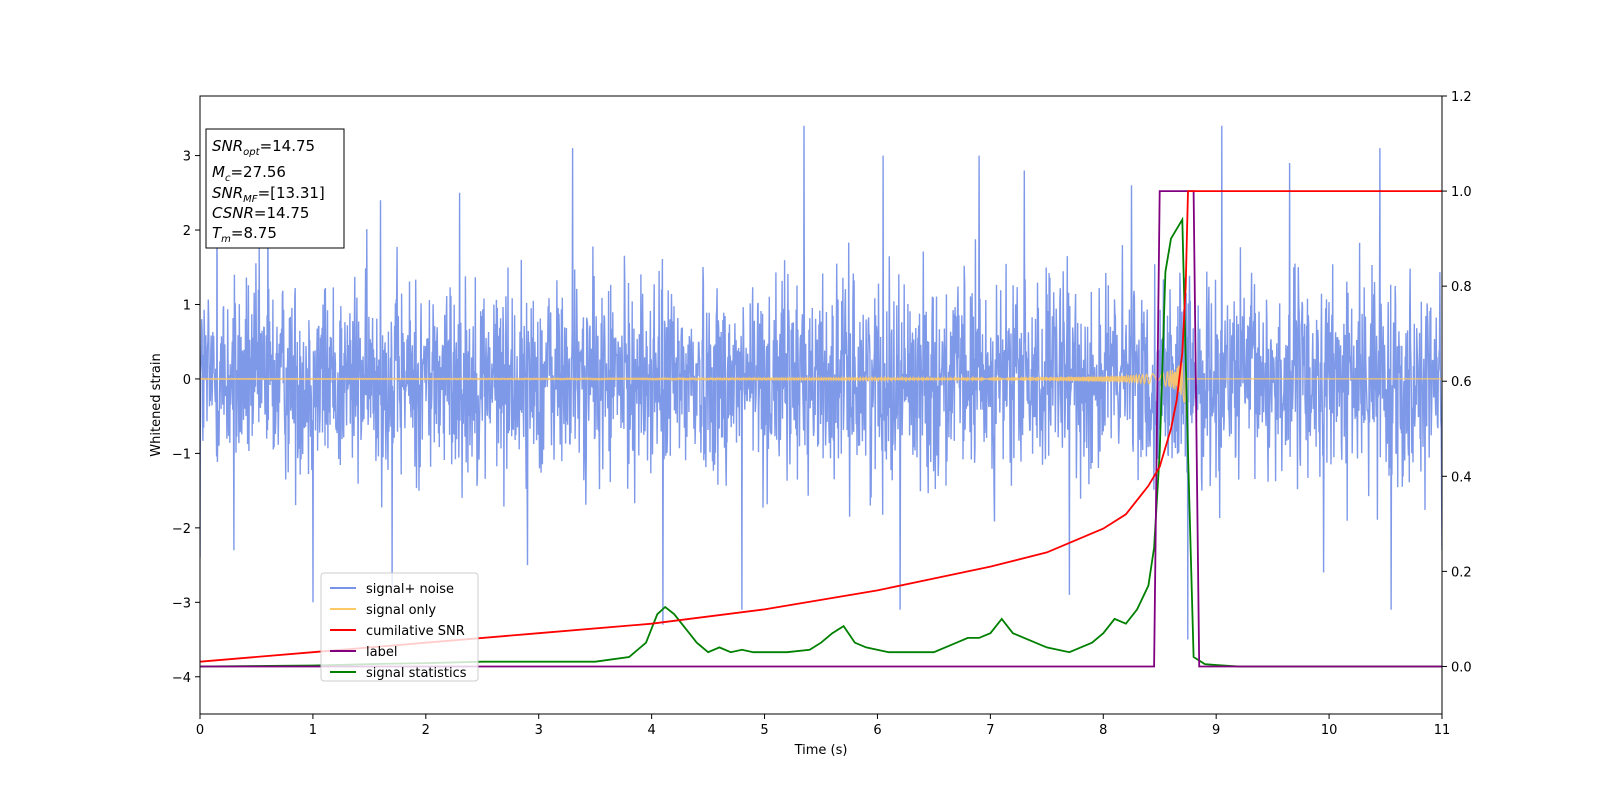 The height and width of the screenshot is (800, 1600). I want to click on signal-only-series, so click(821, 383).